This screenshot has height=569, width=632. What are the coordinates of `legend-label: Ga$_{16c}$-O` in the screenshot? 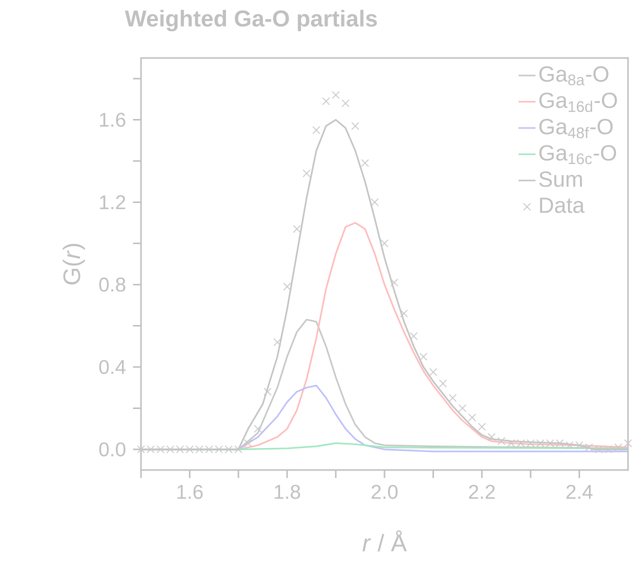 It's located at (577, 154).